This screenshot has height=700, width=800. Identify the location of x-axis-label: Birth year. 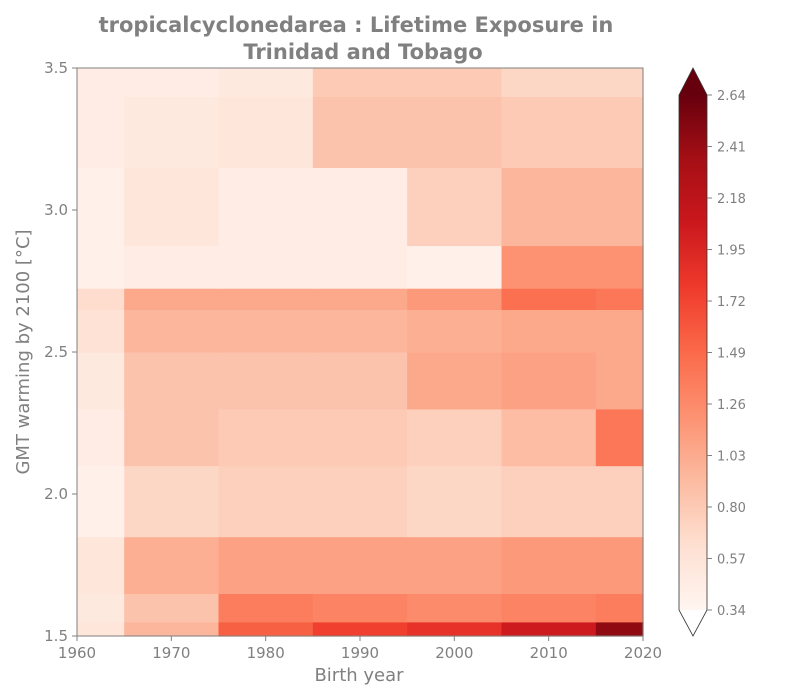
(359, 675).